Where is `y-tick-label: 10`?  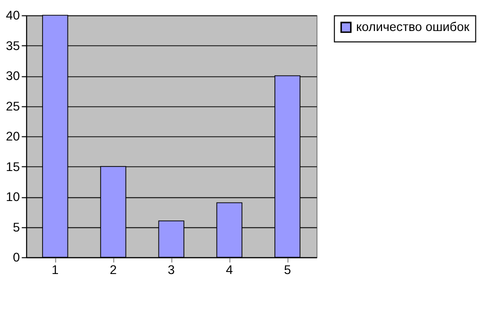 y-tick-label: 10 is located at coordinates (13, 197).